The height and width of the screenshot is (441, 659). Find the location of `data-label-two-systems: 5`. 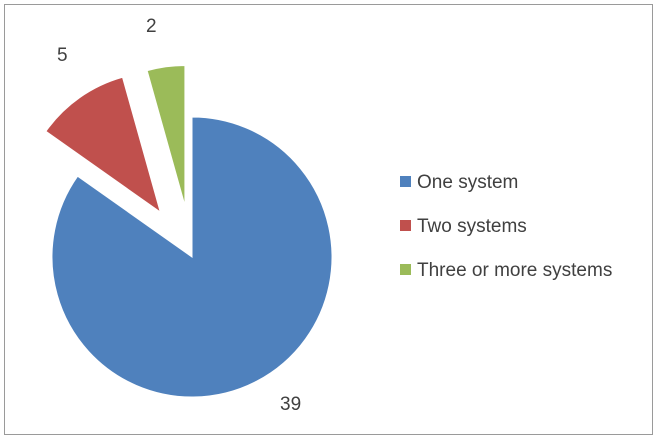

data-label-two-systems: 5 is located at coordinates (62, 55).